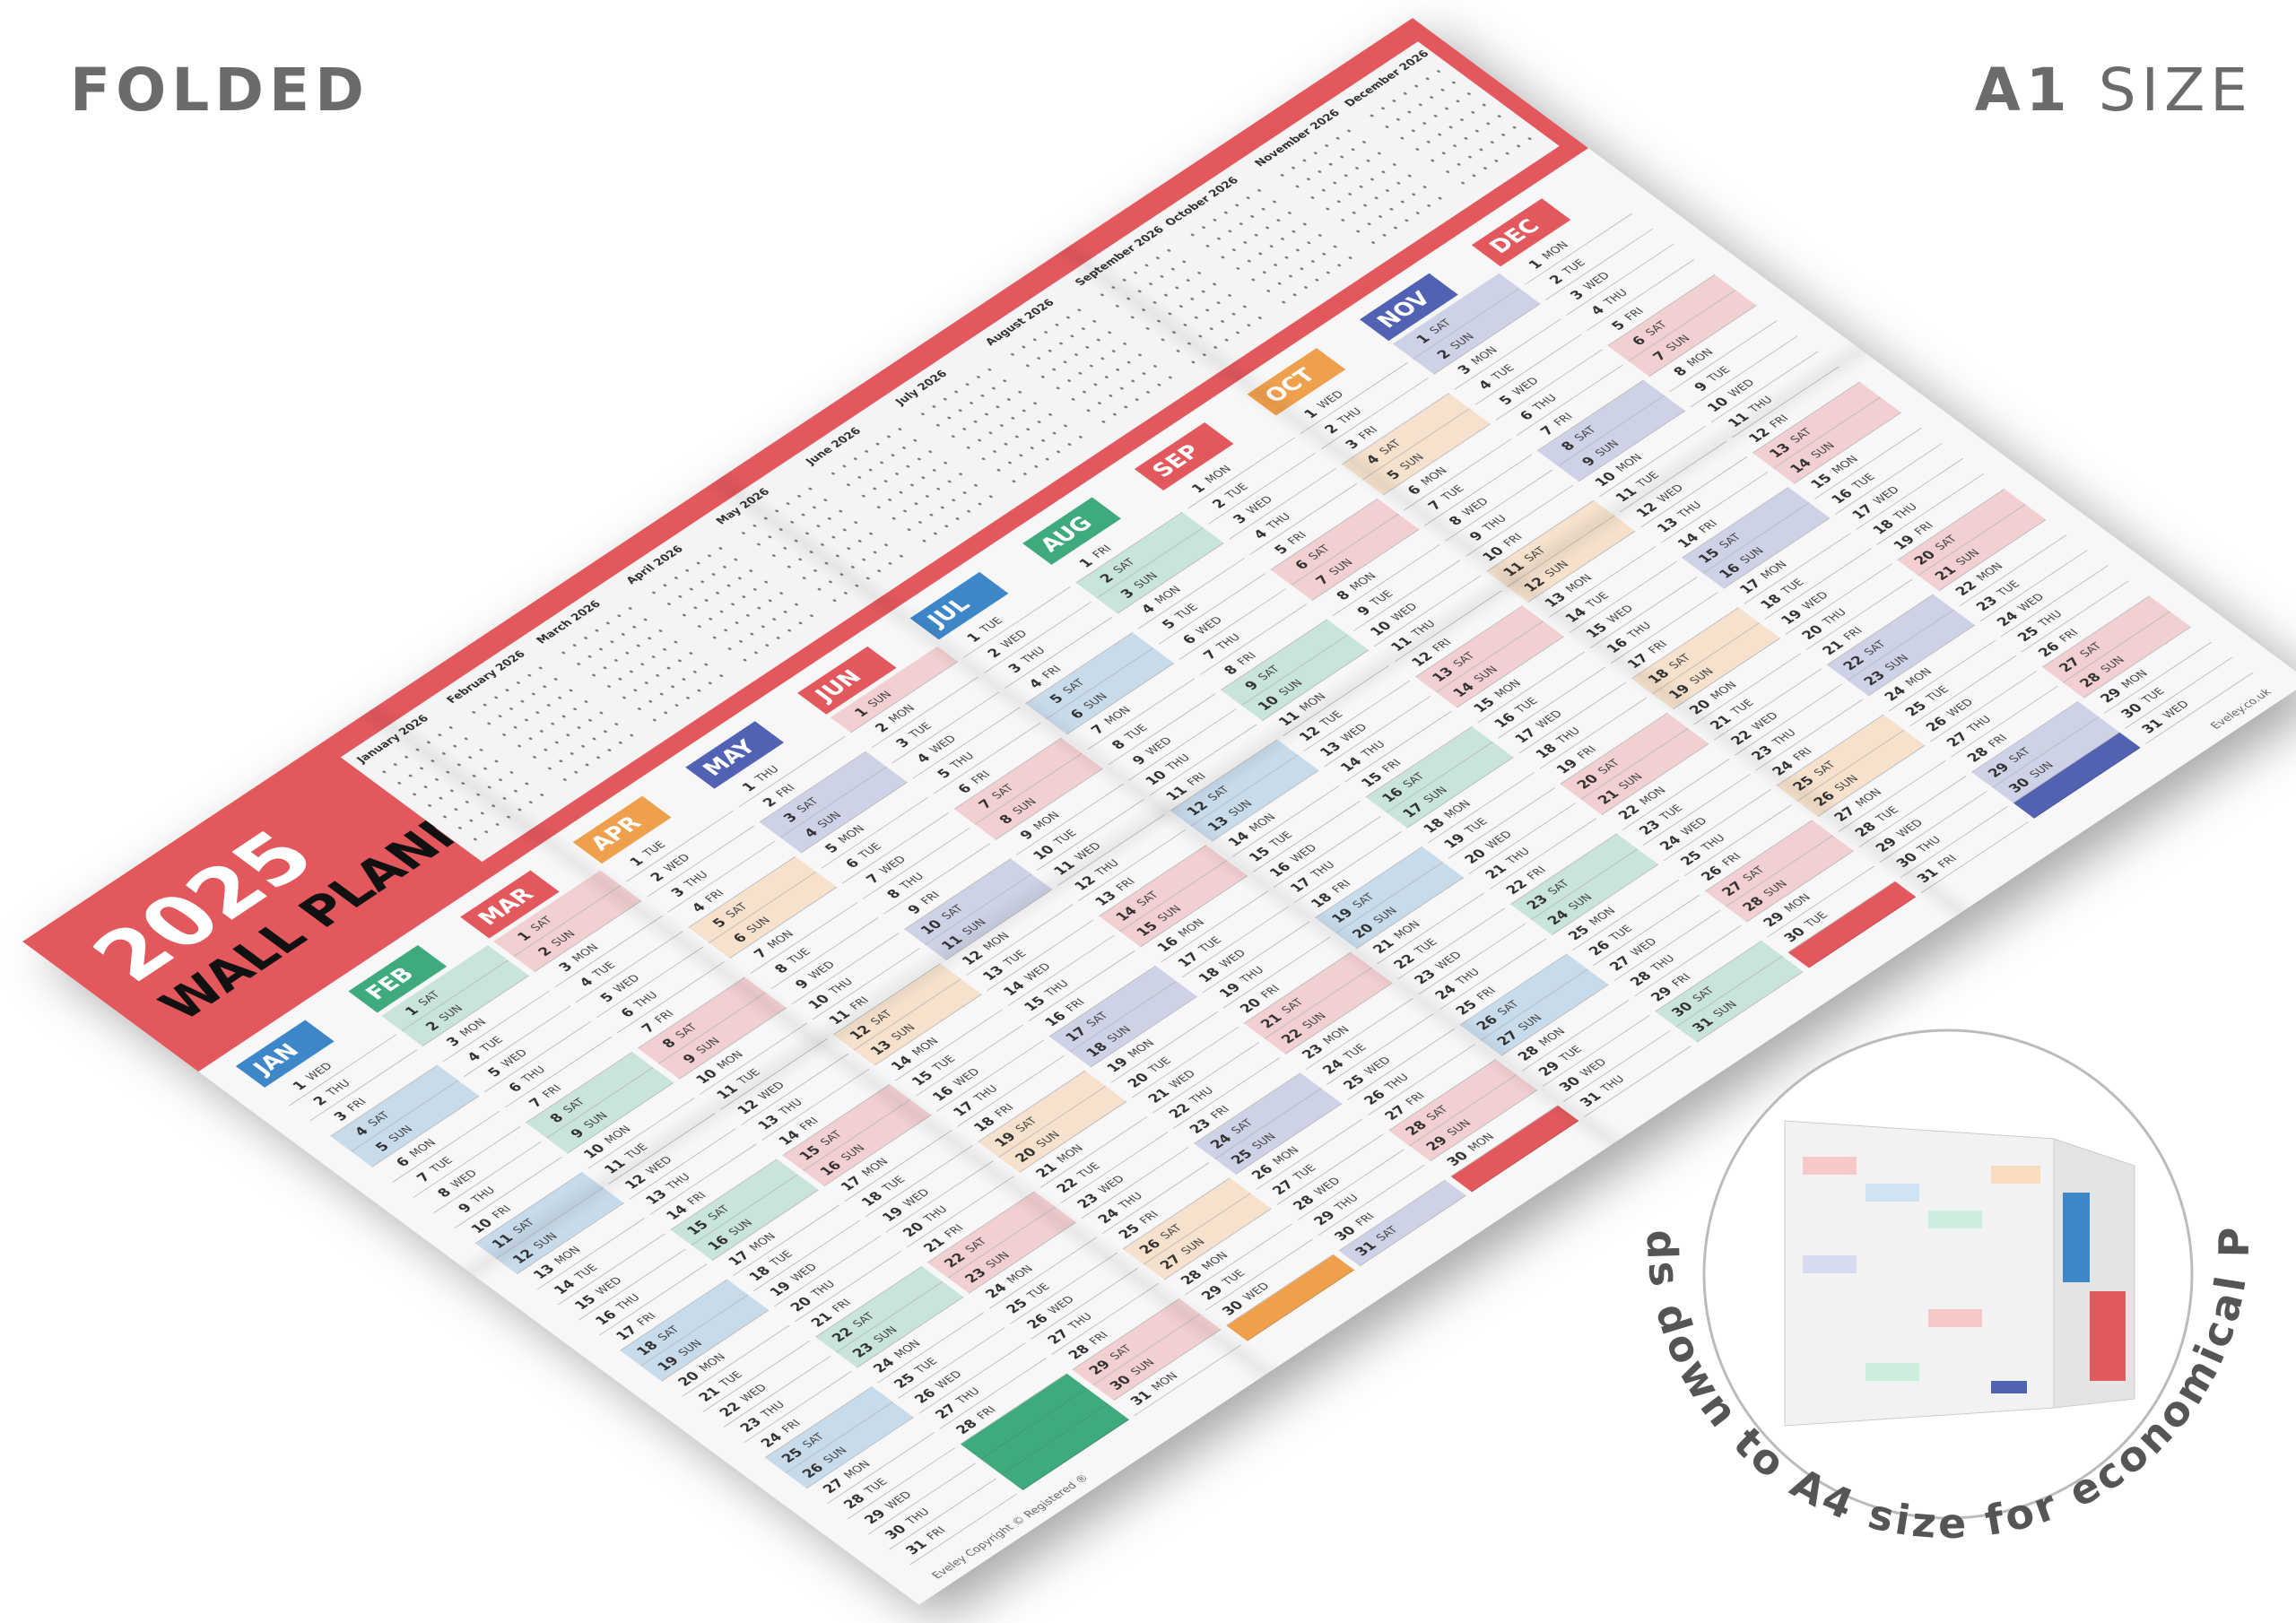  I want to click on size-label: A1 SIZE, so click(2114, 90).